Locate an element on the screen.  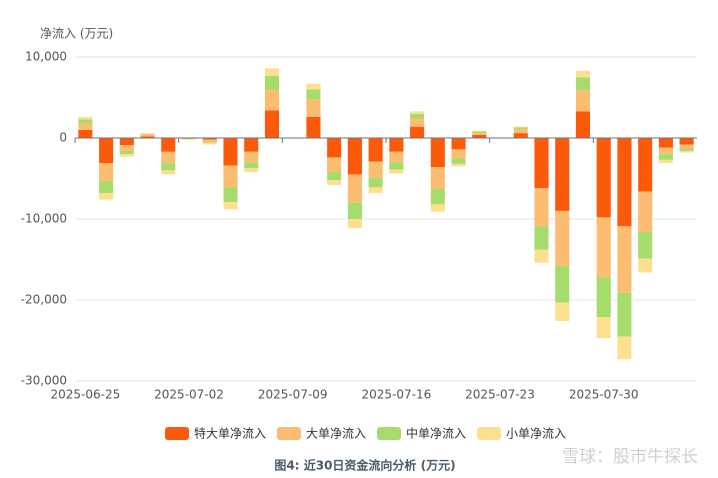
x-tick-label: 2025-06-25 is located at coordinates (85, 395).